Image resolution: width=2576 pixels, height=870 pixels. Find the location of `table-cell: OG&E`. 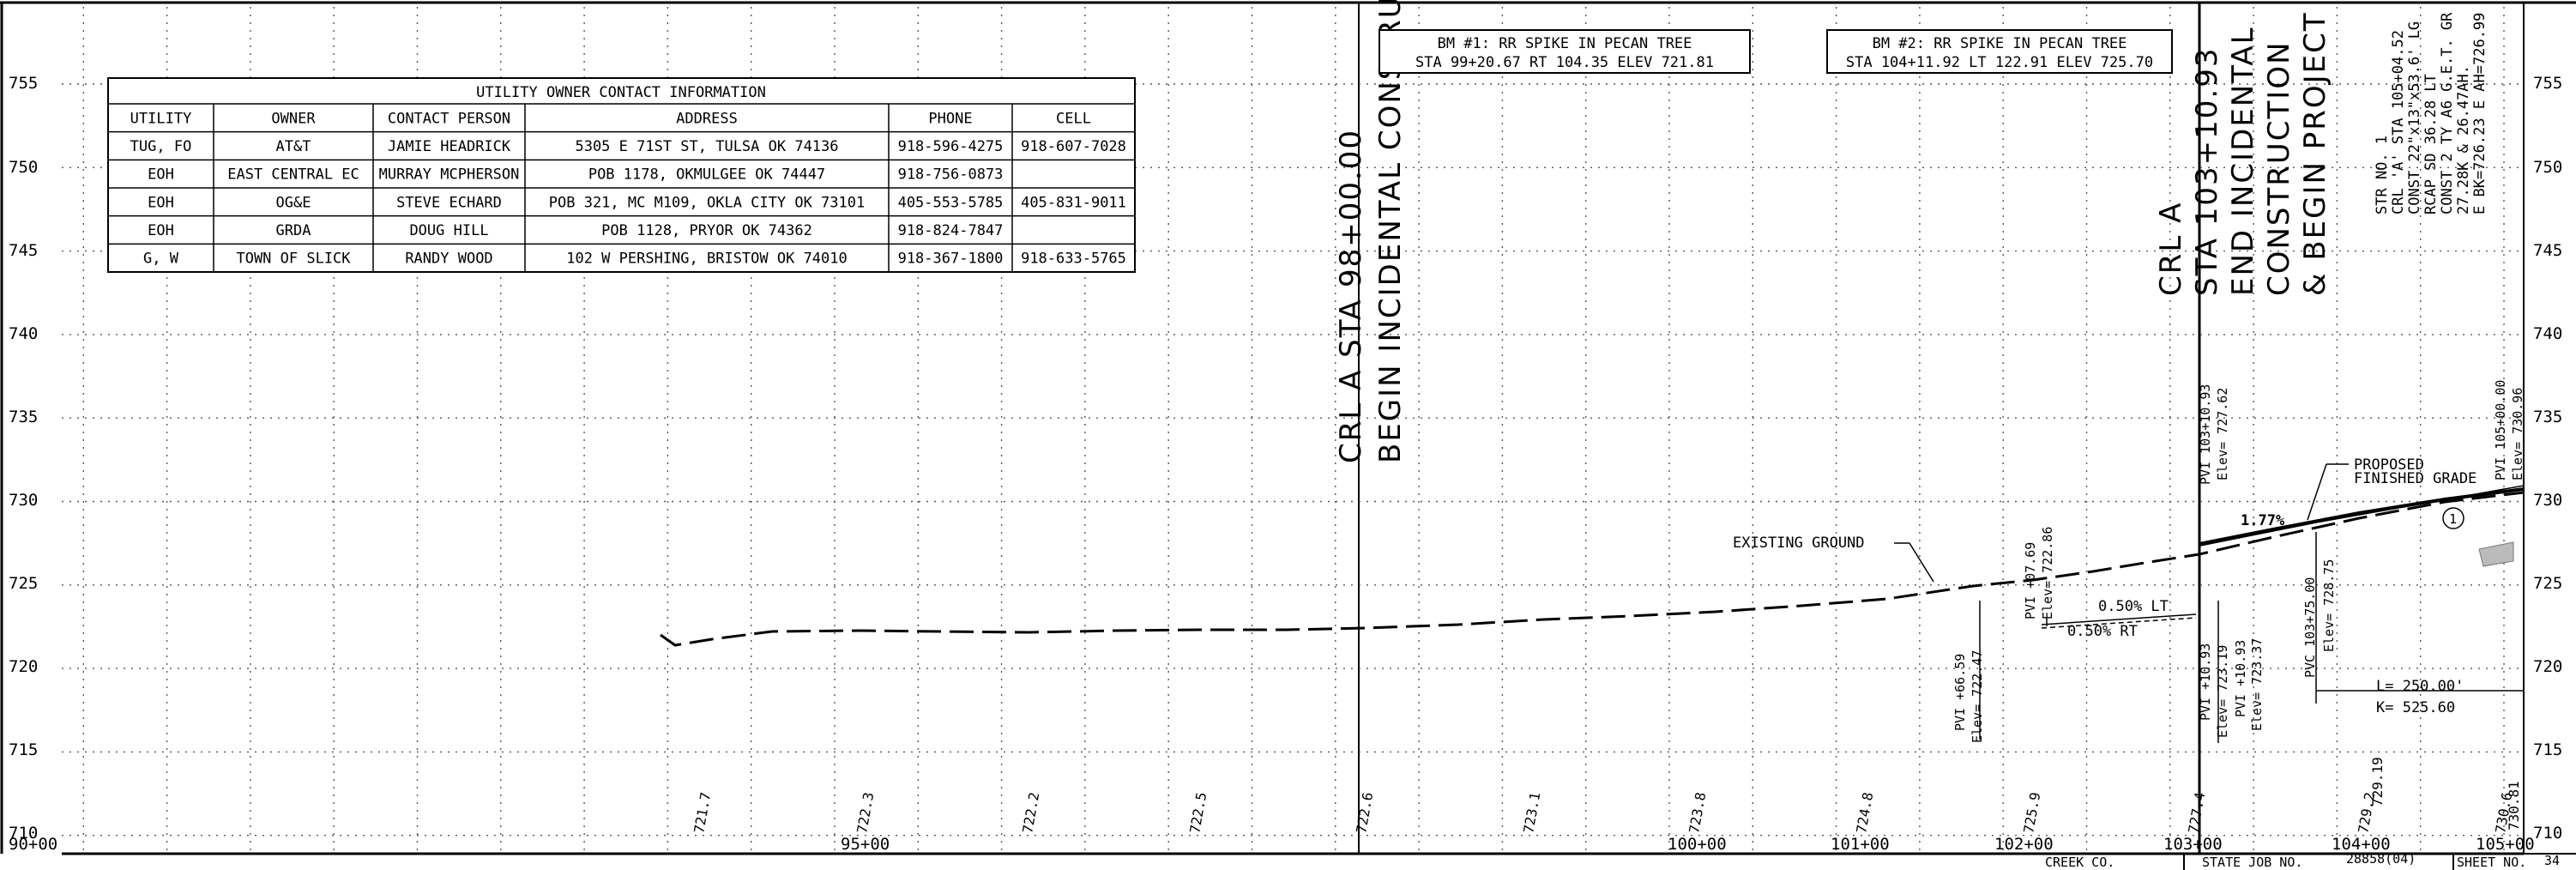

table-cell: OG&E is located at coordinates (293, 203).